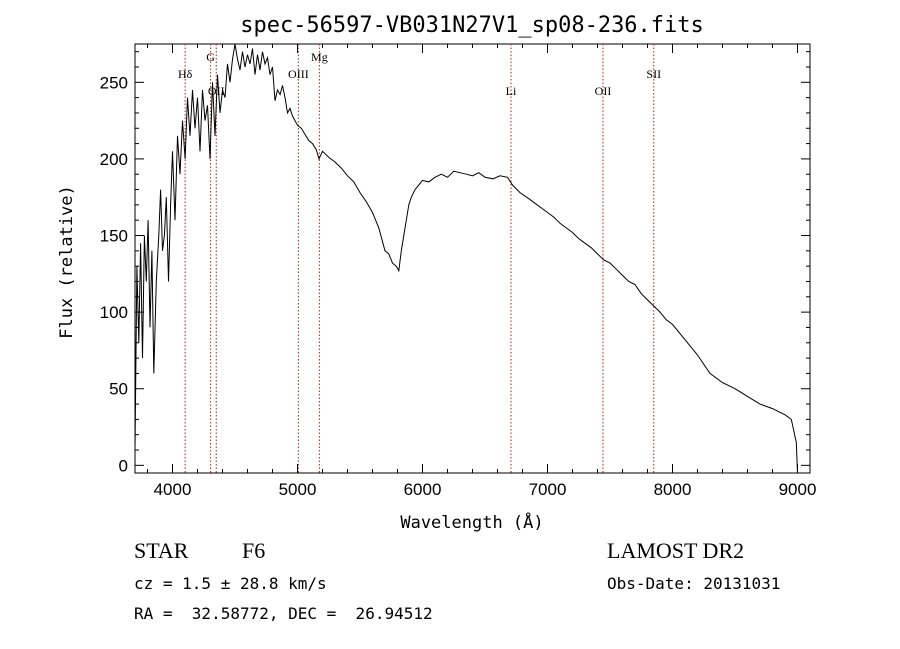  Describe the element at coordinates (472, 25) in the screenshot. I see `chart-title: spec-56597-VB031N27V1_sp08-236.fits` at that location.